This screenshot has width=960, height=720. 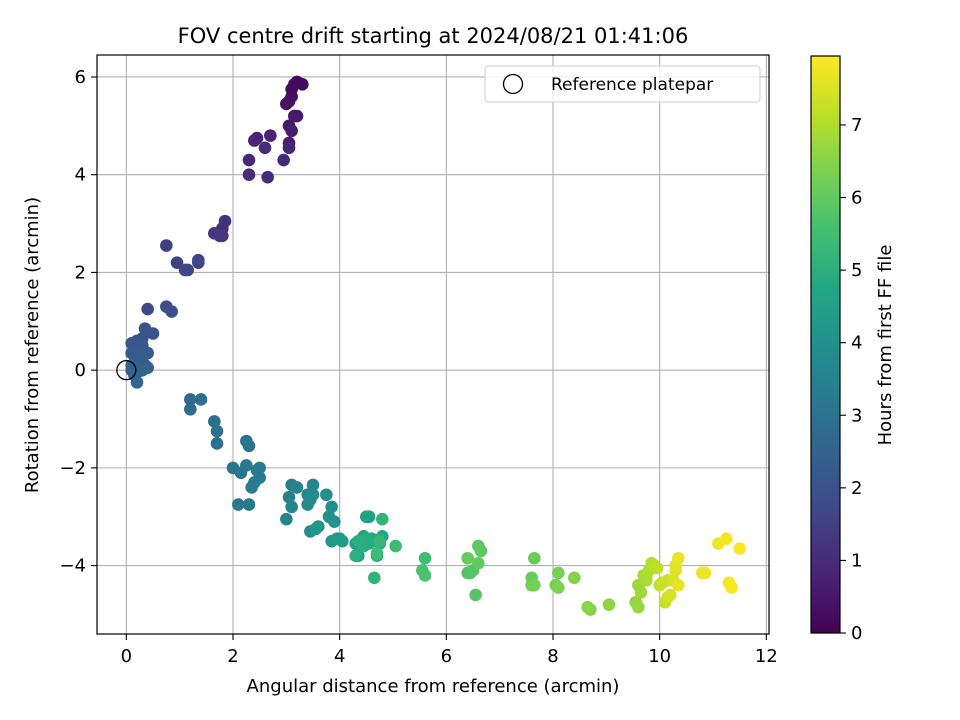 I want to click on colorbar-tick-label: 3, so click(x=856, y=415).